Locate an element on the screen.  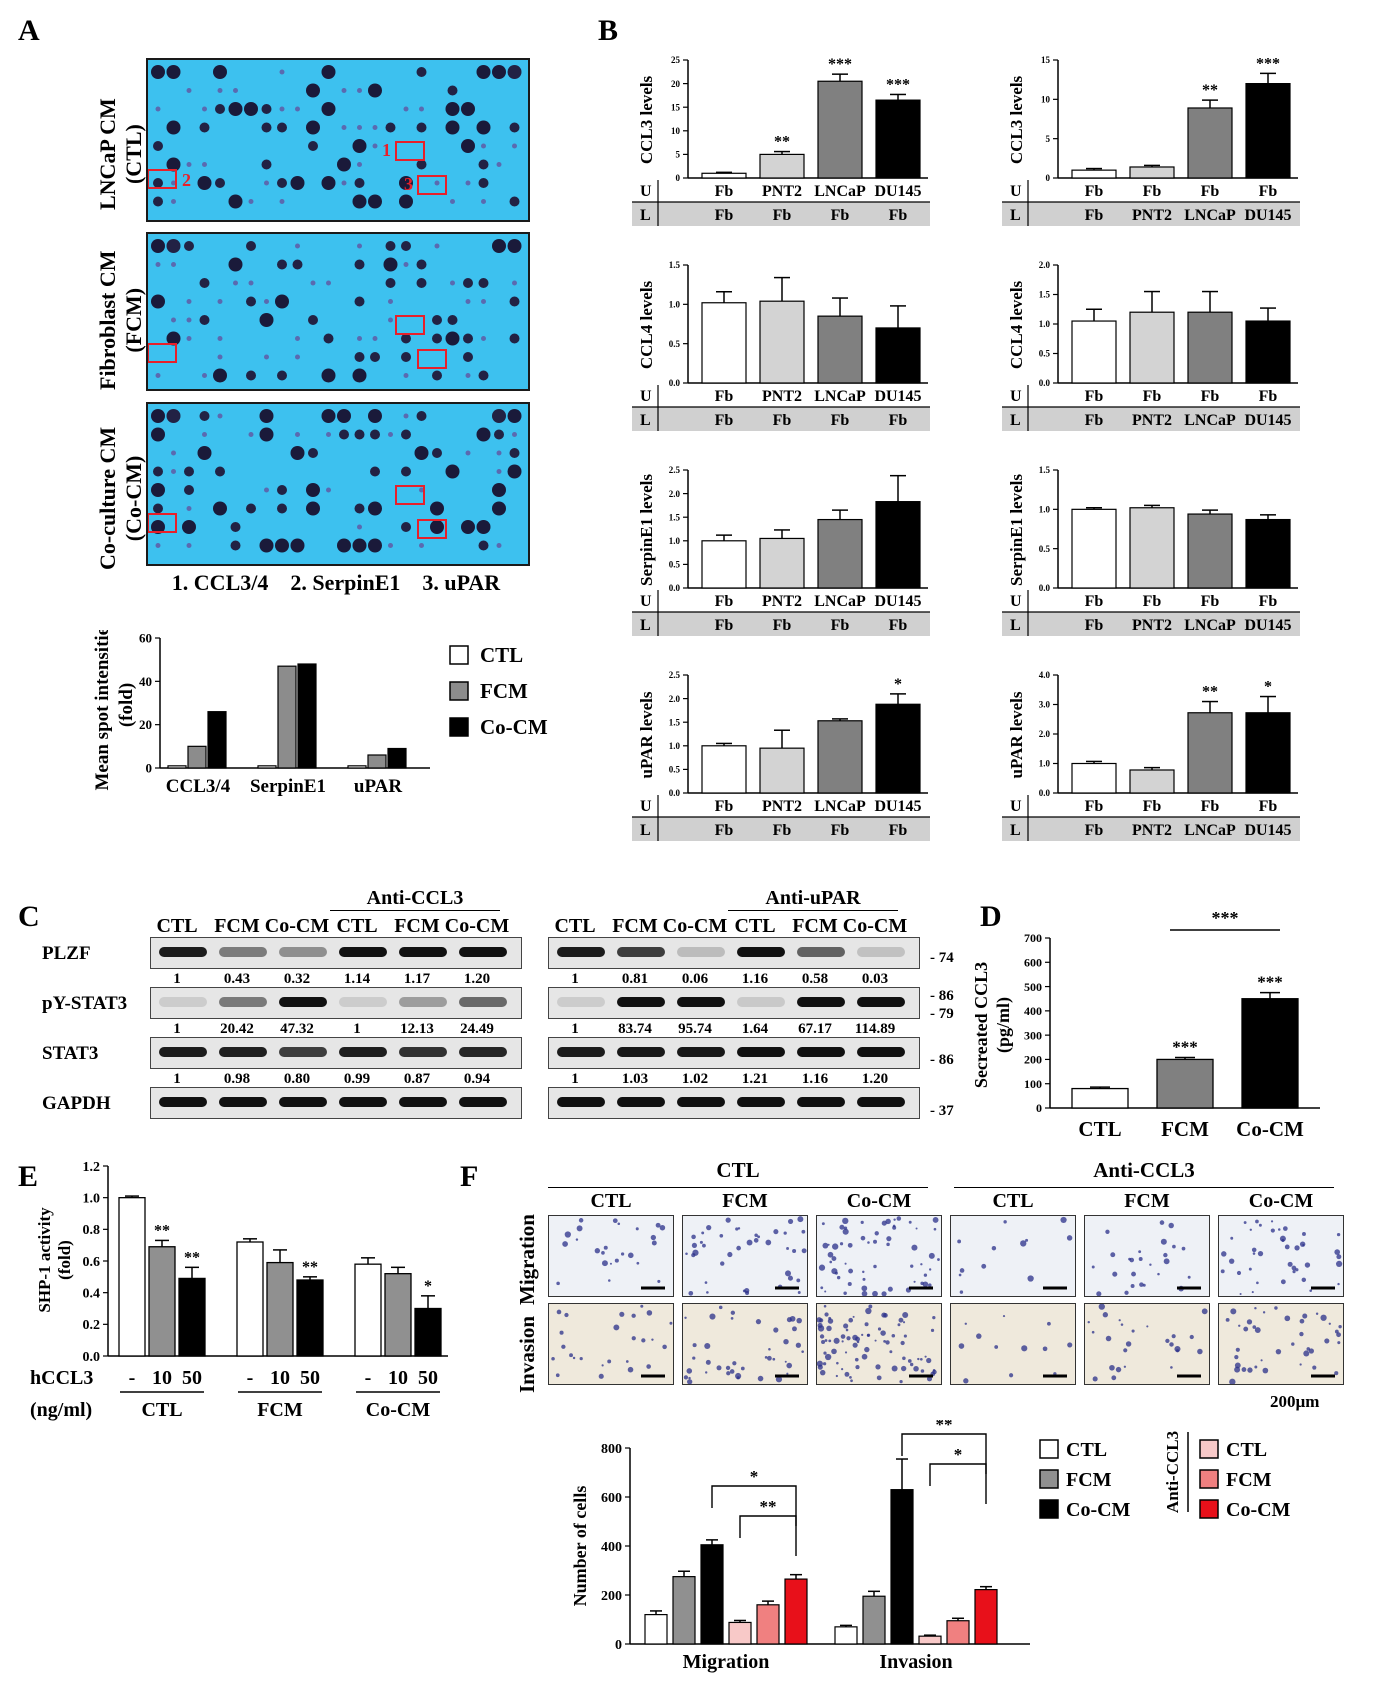
bar-ctl is located at coordinates (177, 767).